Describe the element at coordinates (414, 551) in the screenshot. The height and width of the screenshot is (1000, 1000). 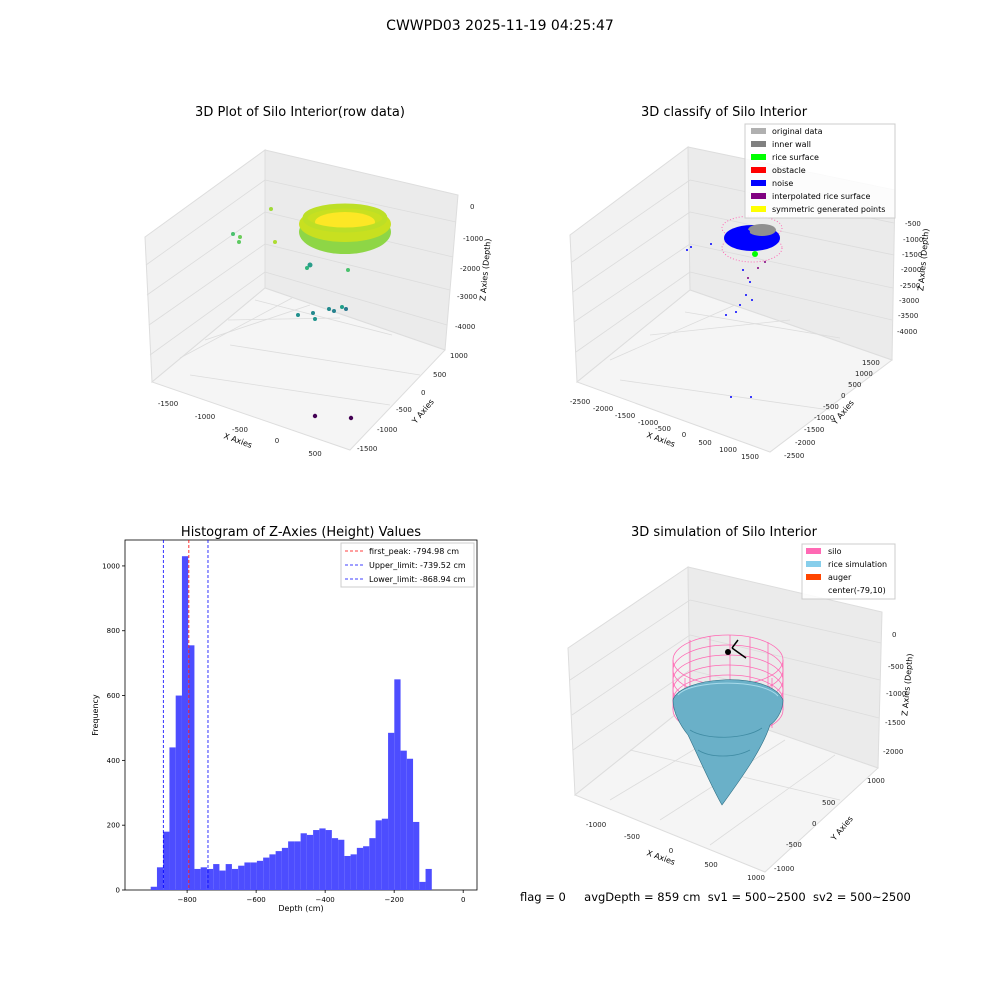
I see `legend-label: first_peak: -794.98 cm` at that location.